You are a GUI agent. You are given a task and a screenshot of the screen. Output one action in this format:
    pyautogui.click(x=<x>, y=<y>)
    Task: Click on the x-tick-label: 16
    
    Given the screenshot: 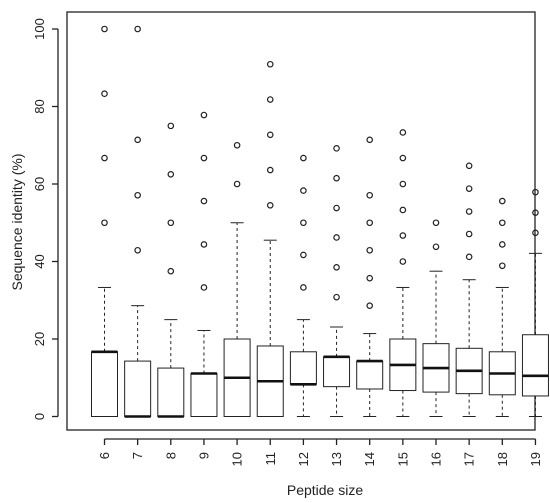 What is the action you would take?
    pyautogui.click(x=436, y=459)
    